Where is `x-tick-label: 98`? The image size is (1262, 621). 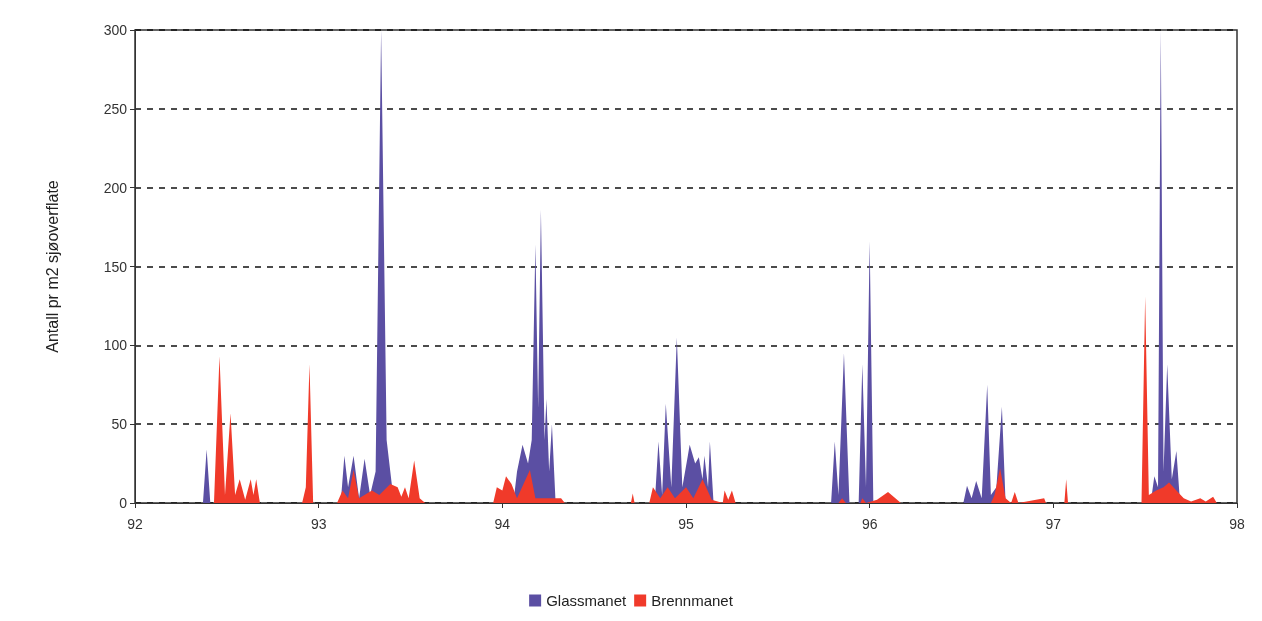 x-tick-label: 98 is located at coordinates (1237, 524).